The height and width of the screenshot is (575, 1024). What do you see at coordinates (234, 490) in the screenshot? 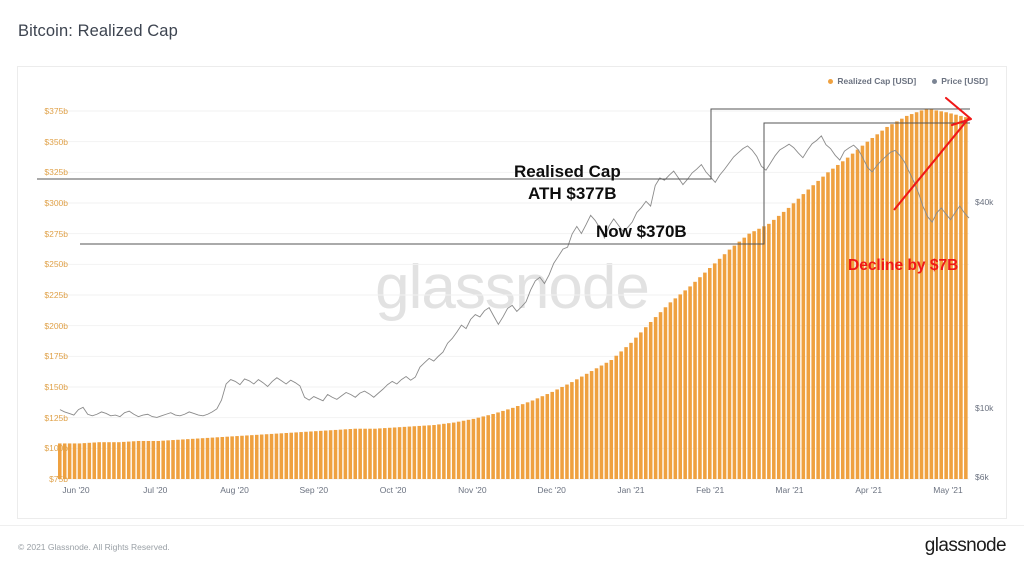
I see `x-axis-tick: Aug '20` at bounding box center [234, 490].